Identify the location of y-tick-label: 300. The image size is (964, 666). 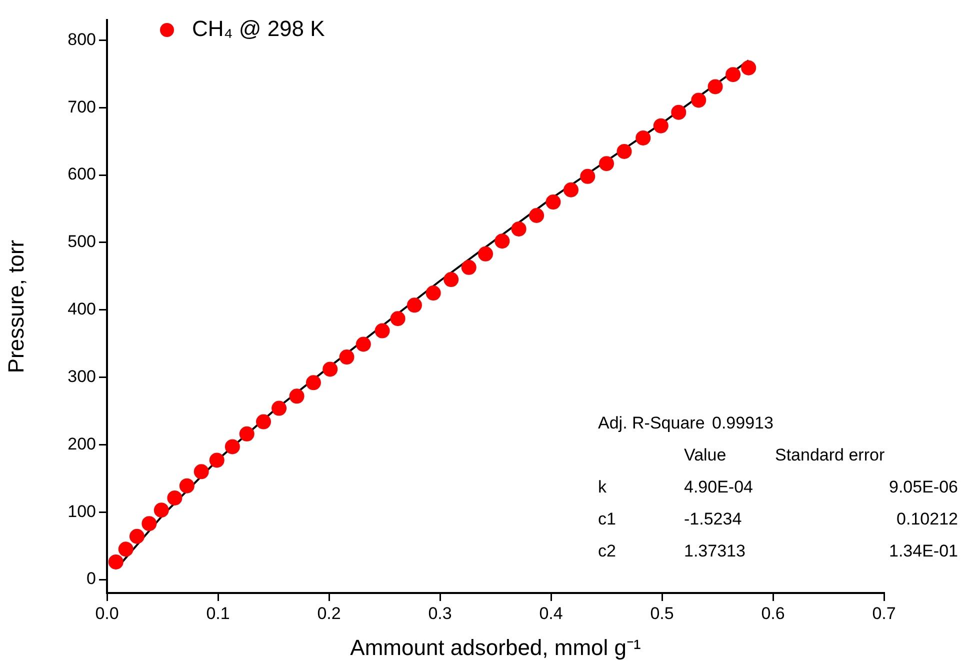
(82, 376).